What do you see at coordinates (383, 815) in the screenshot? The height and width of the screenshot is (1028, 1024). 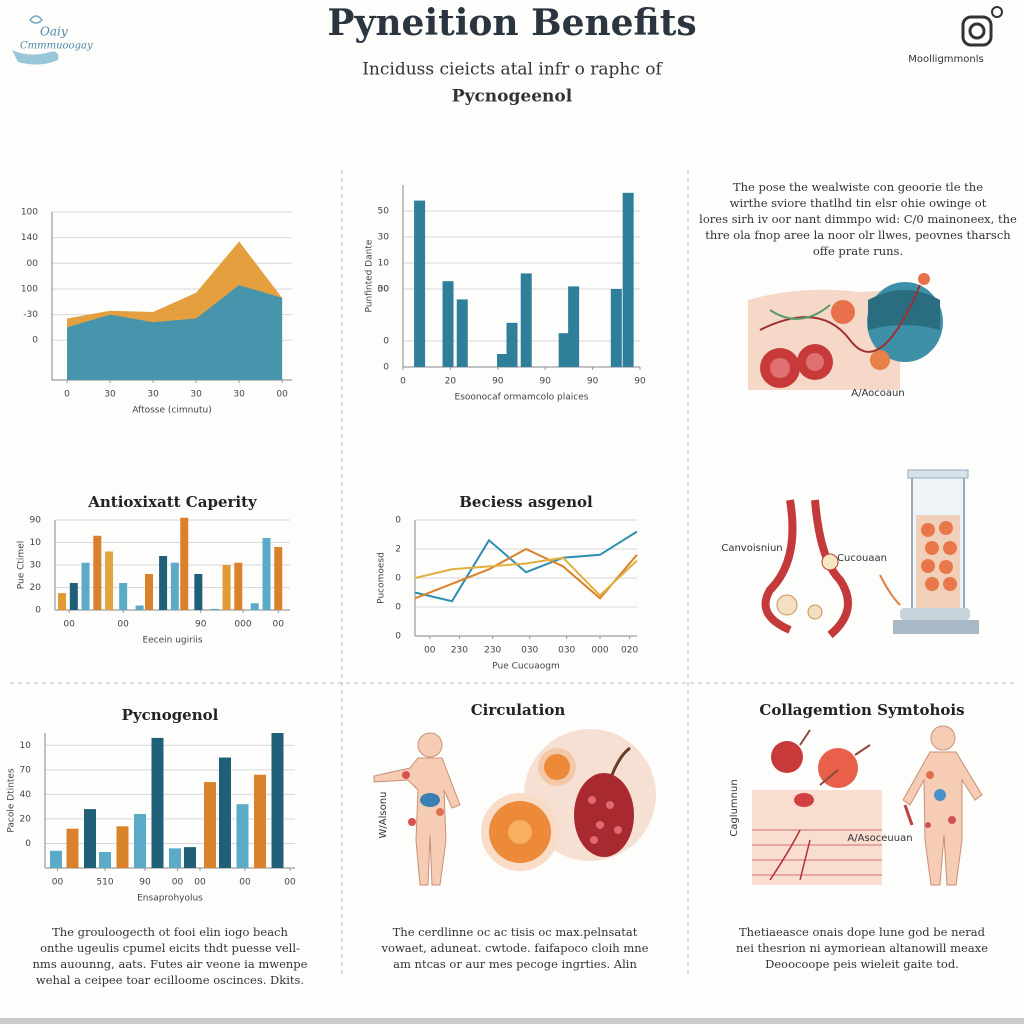 I see `illustration-label: W/Alsonu` at bounding box center [383, 815].